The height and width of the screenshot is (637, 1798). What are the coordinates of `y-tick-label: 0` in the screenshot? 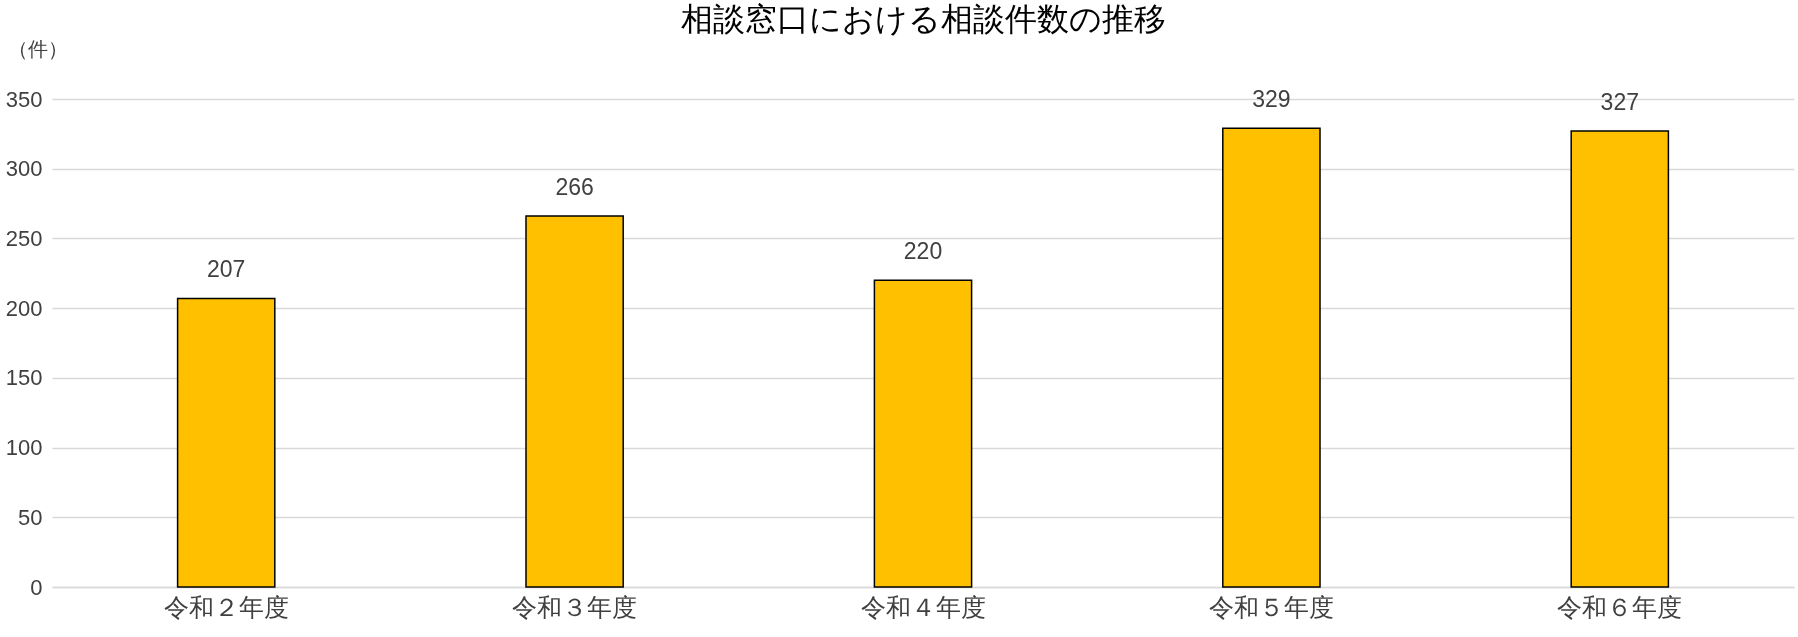 It's located at (36, 587).